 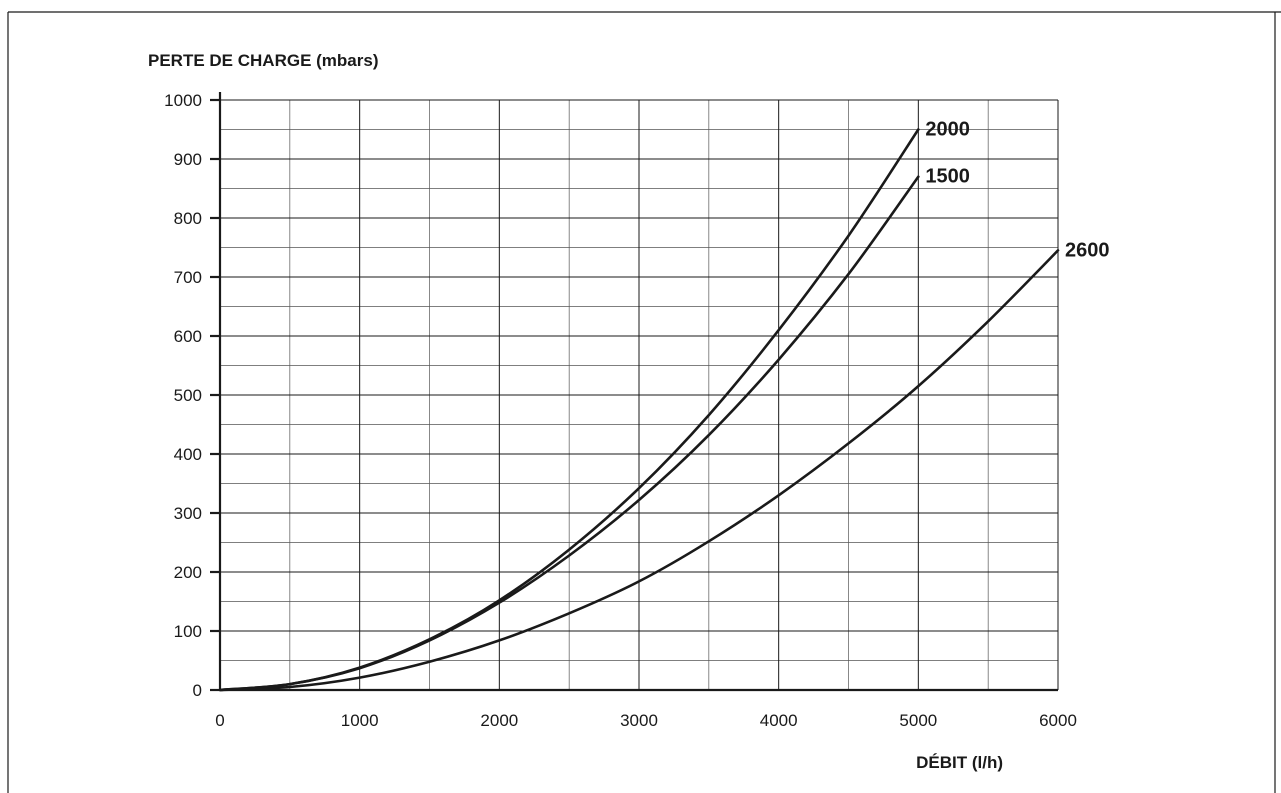 What do you see at coordinates (188, 454) in the screenshot?
I see `y-tick-label: 400` at bounding box center [188, 454].